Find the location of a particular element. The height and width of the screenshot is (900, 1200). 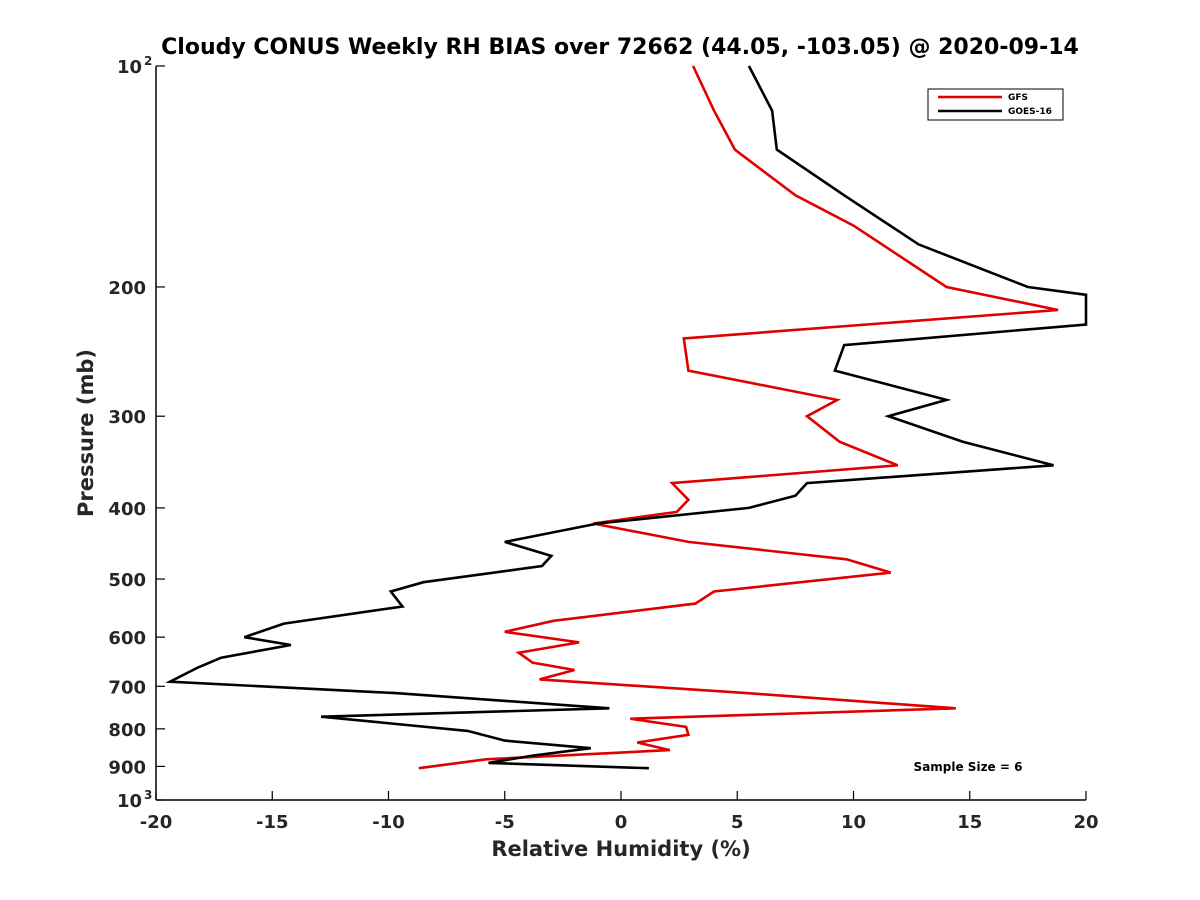

y-tick-label: 800 is located at coordinates (127, 730).